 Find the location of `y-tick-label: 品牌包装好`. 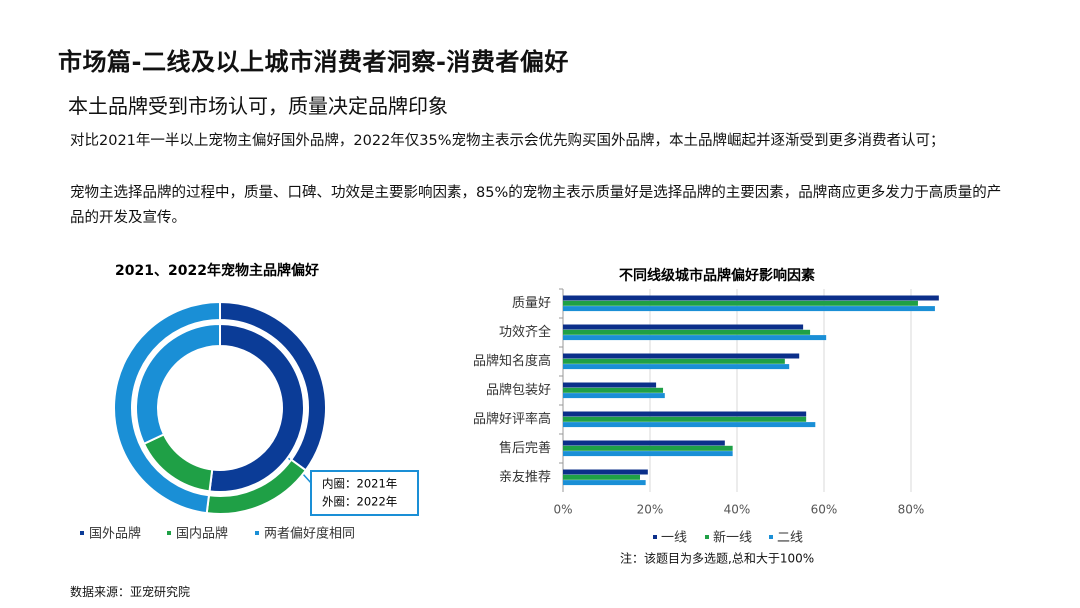

y-tick-label: 品牌包装好 is located at coordinates (518, 390).